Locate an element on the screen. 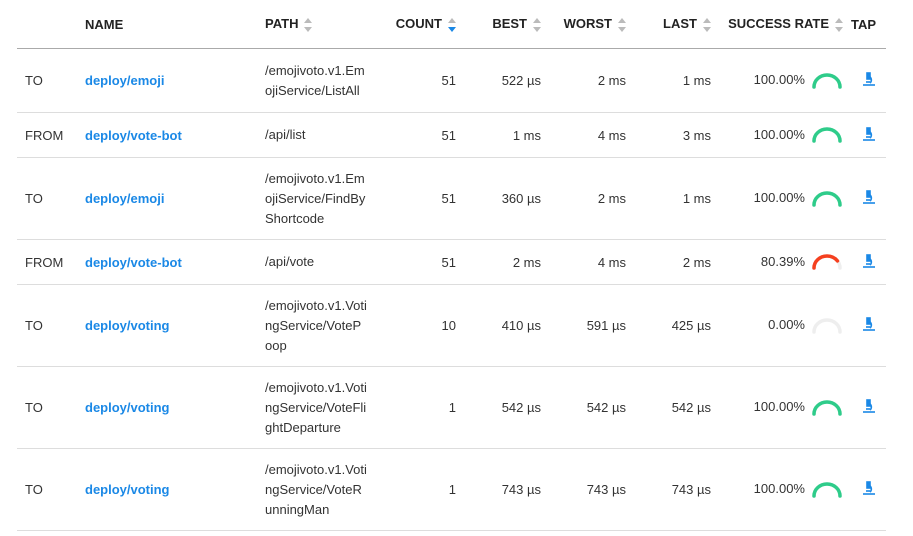 The height and width of the screenshot is (536, 913). best-latency: 410 µs is located at coordinates (506, 325).